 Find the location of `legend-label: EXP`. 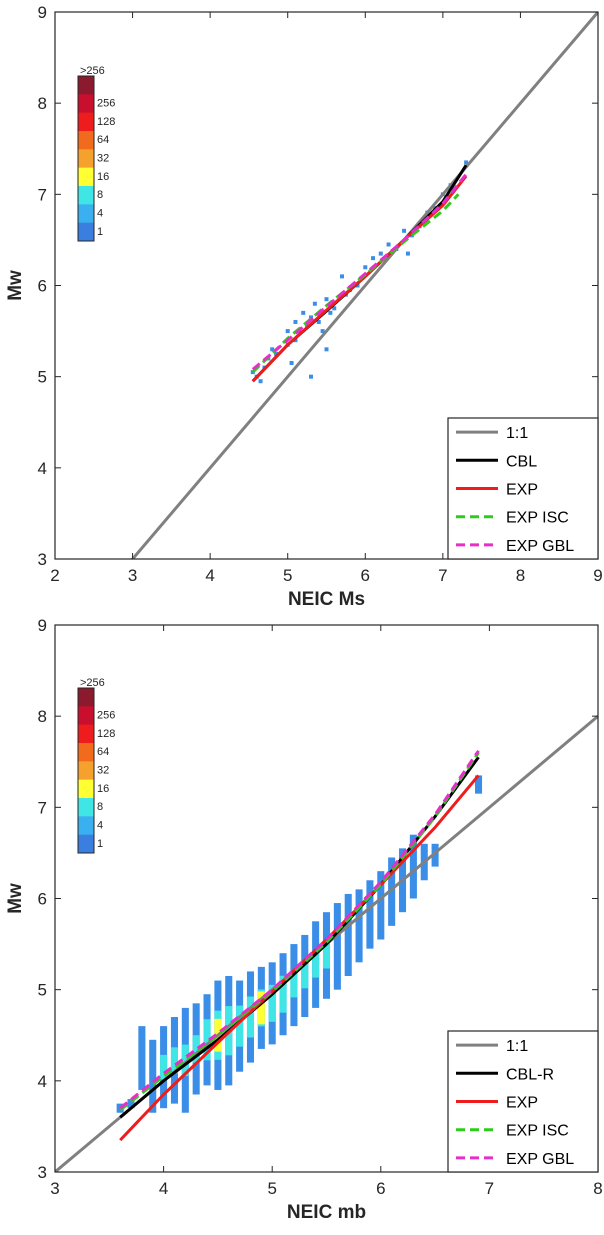

legend-label: EXP is located at coordinates (522, 490).